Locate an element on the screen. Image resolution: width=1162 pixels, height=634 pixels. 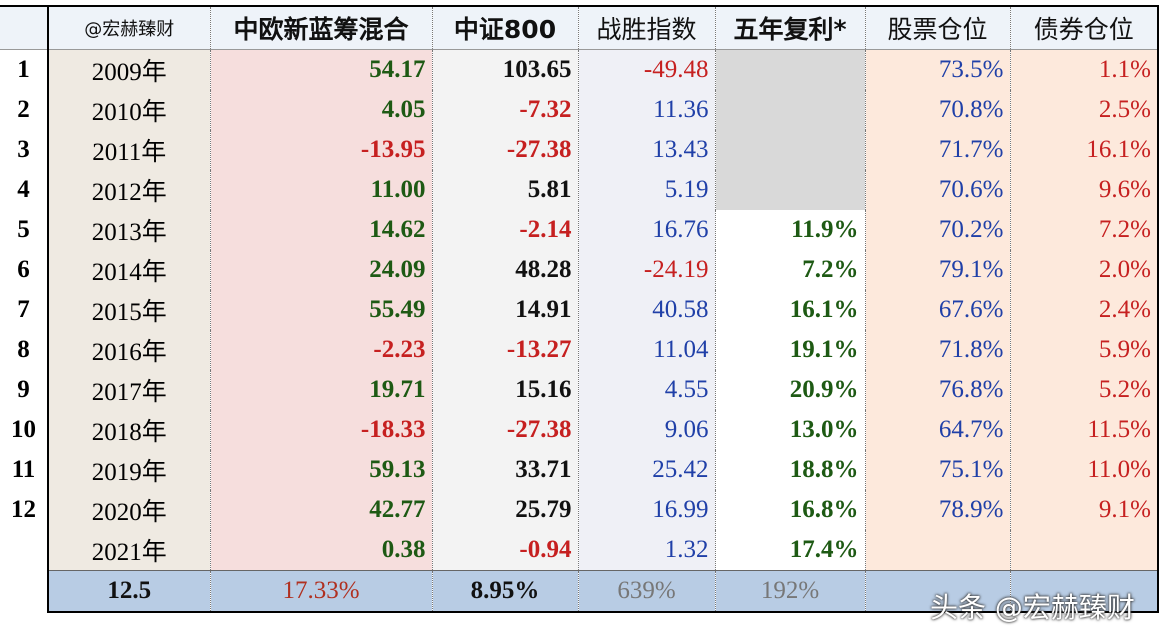
footer-cell: 12.5 is located at coordinates (128, 591).